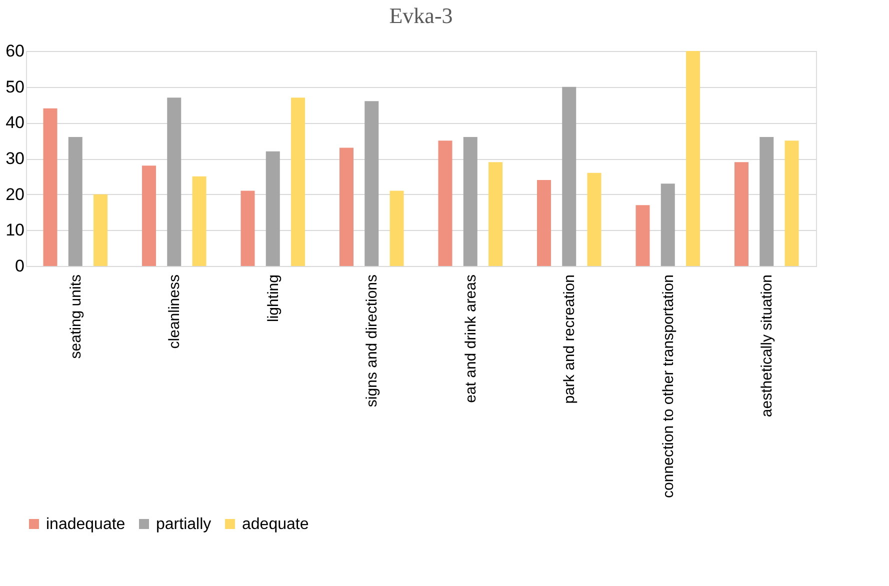  I want to click on x-tick-label: aesthetically situation, so click(767, 346).